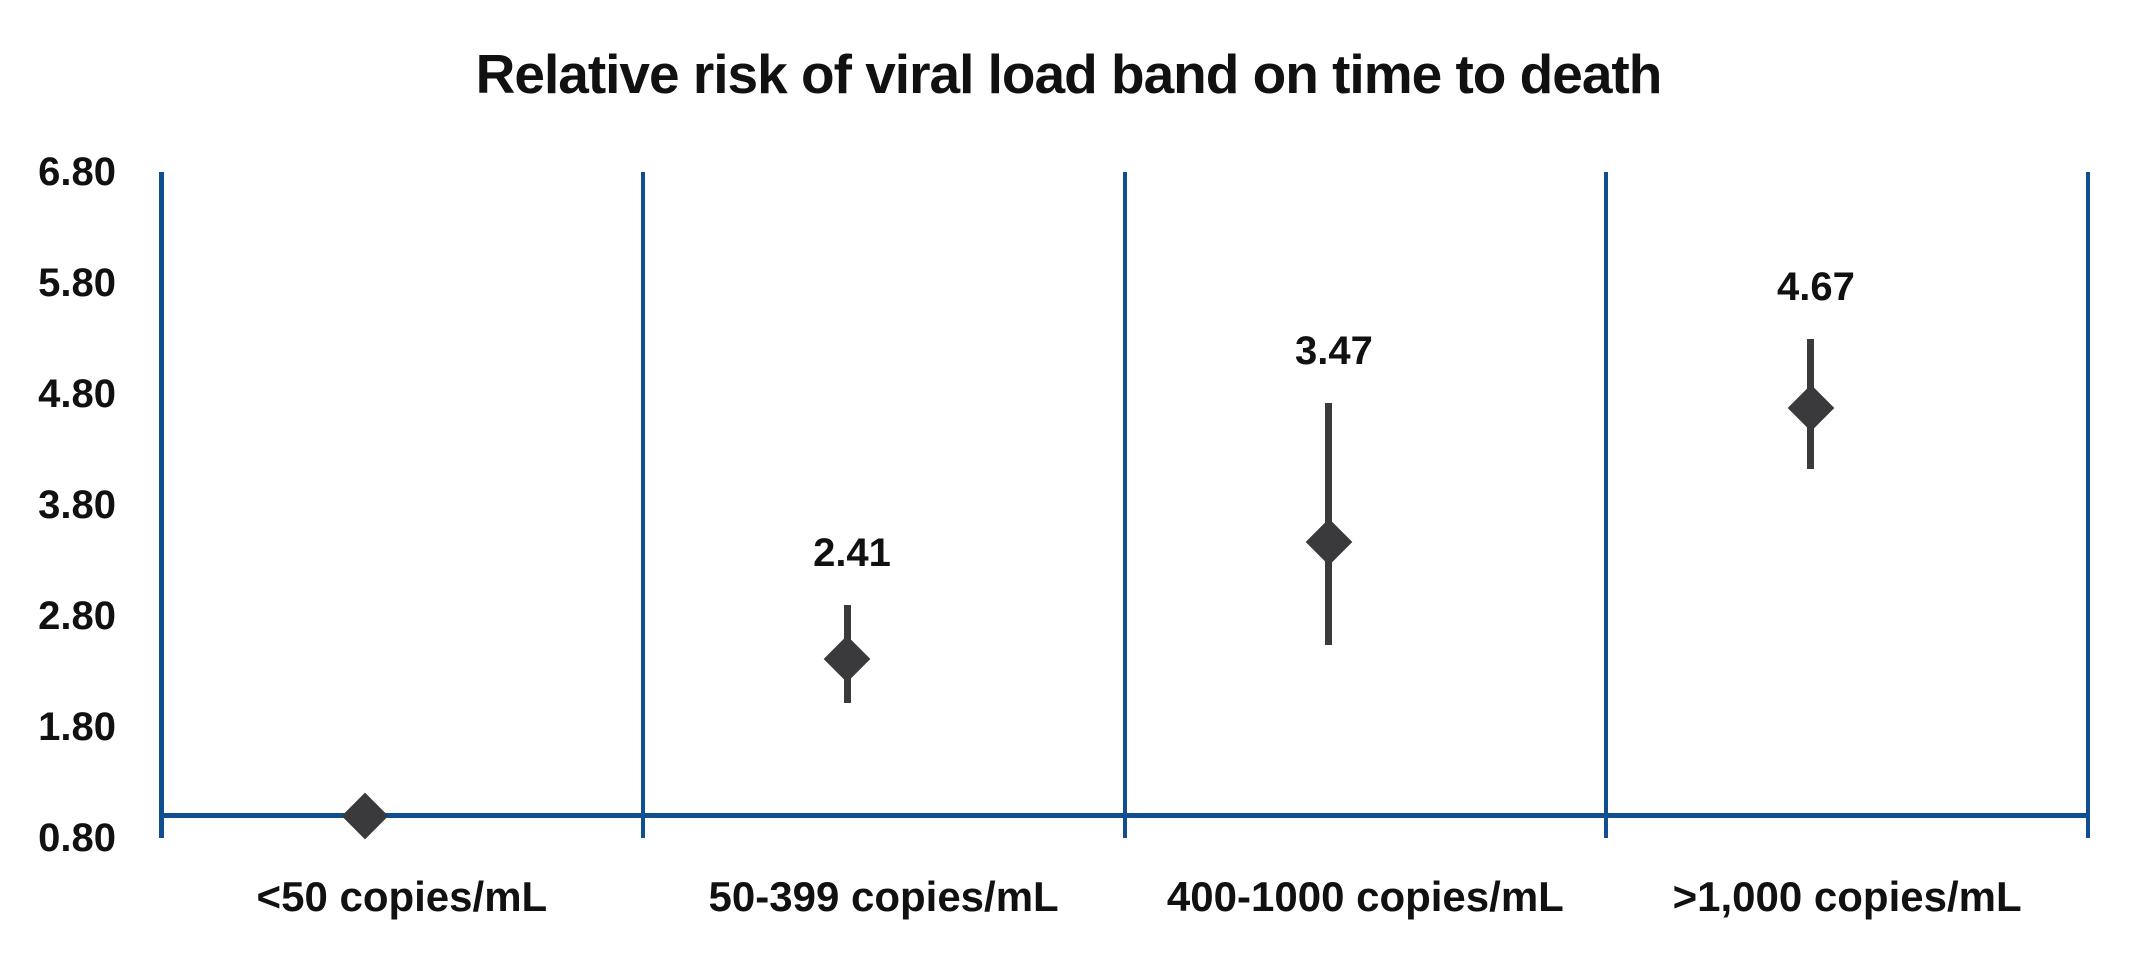  What do you see at coordinates (77, 727) in the screenshot?
I see `y-tick-label: 1.80` at bounding box center [77, 727].